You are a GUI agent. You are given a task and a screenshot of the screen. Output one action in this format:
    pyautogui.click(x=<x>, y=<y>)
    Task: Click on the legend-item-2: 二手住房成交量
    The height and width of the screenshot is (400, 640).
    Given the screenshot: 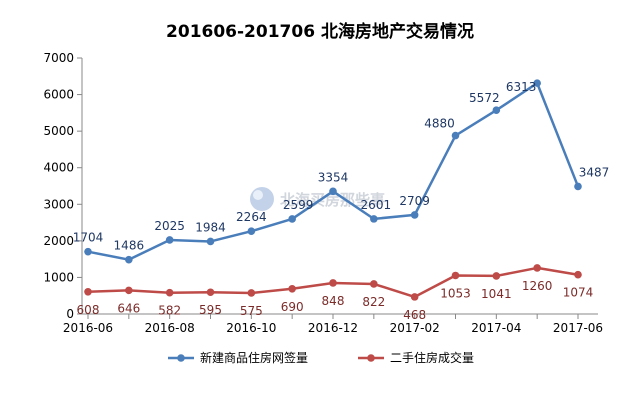 What is the action you would take?
    pyautogui.click(x=416, y=357)
    